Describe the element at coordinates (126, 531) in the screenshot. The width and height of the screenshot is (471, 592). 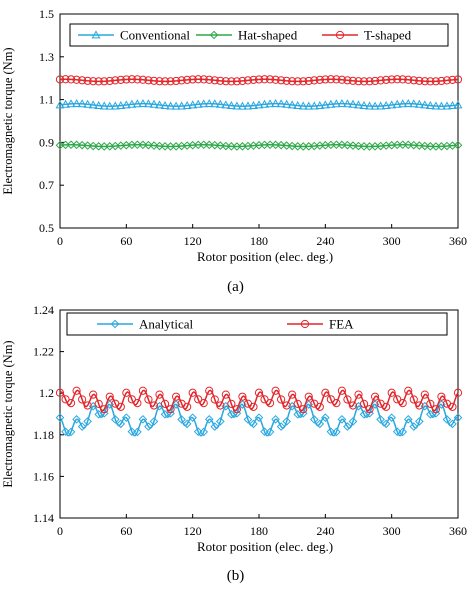
I see `x-tick-label-b-60: 60` at that location.